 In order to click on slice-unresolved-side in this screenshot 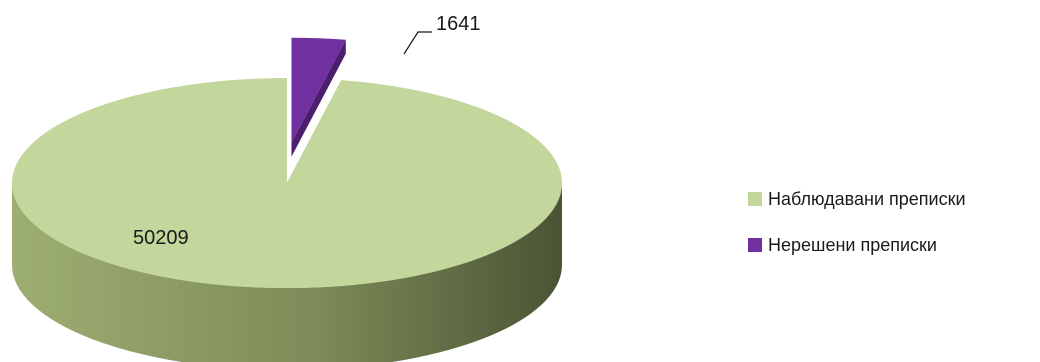, I will do `click(318, 98)`.